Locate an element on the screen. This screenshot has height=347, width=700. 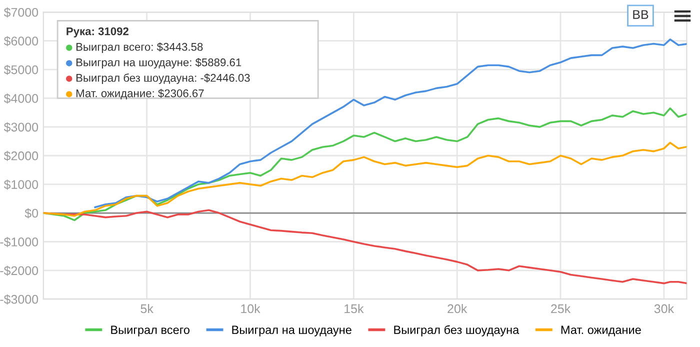
y-tick-label: -$2000 is located at coordinates (19, 271).